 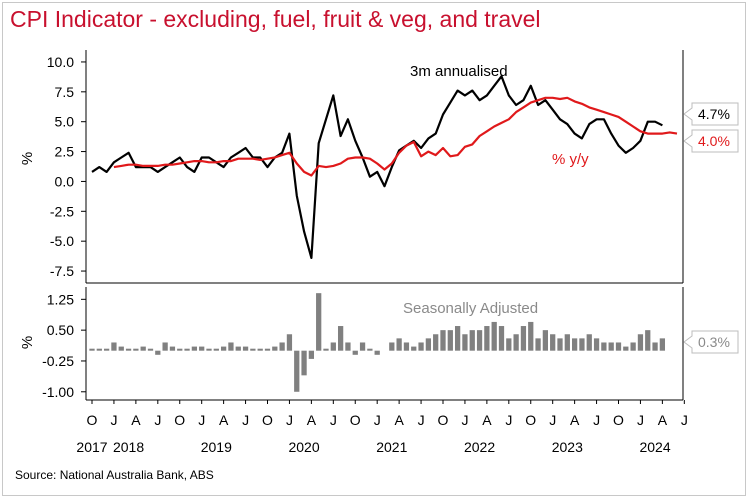 I want to click on x-year-label: 2019, so click(x=216, y=447).